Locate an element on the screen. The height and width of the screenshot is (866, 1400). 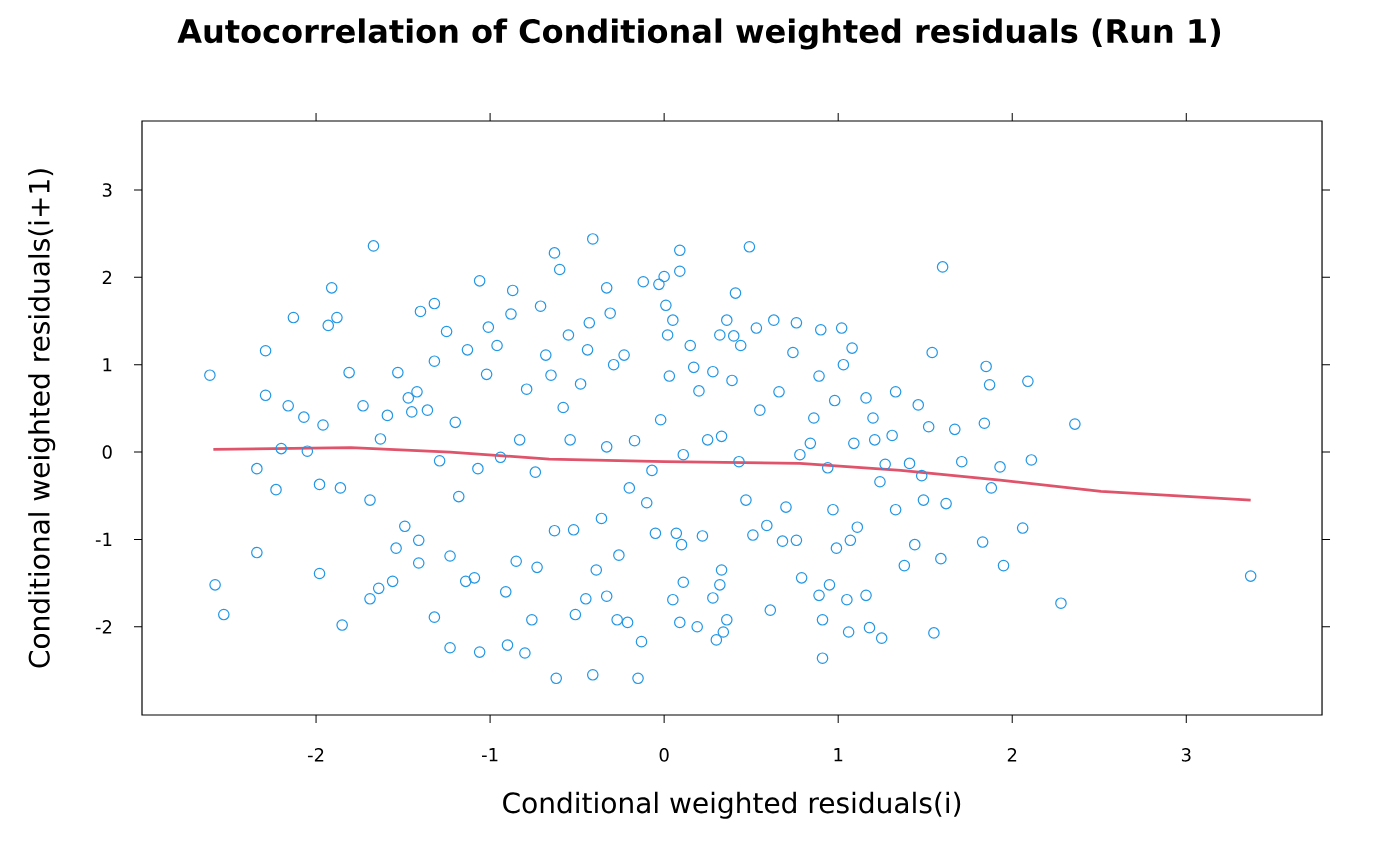
x-tick-label: -1 is located at coordinates (490, 755).